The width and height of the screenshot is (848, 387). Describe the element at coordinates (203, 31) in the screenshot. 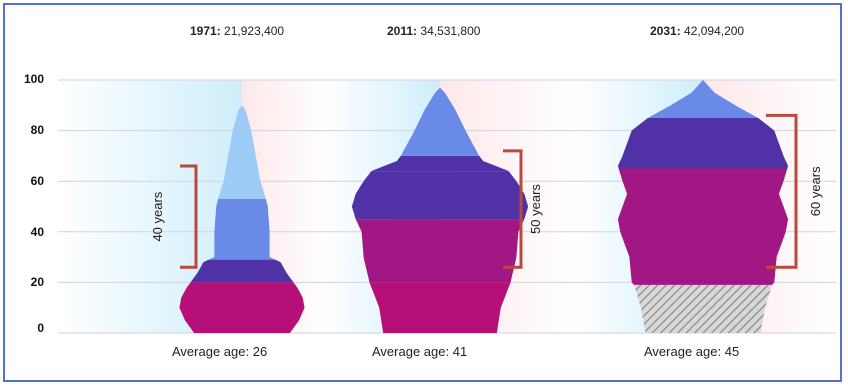

I see `panel-year: 1971` at that location.